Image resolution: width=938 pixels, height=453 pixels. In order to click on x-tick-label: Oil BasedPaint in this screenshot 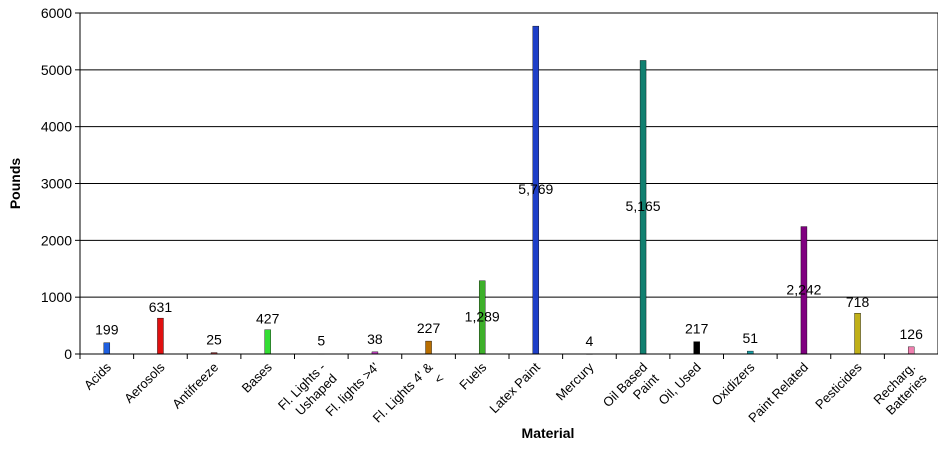, I will do `click(631, 390)`.